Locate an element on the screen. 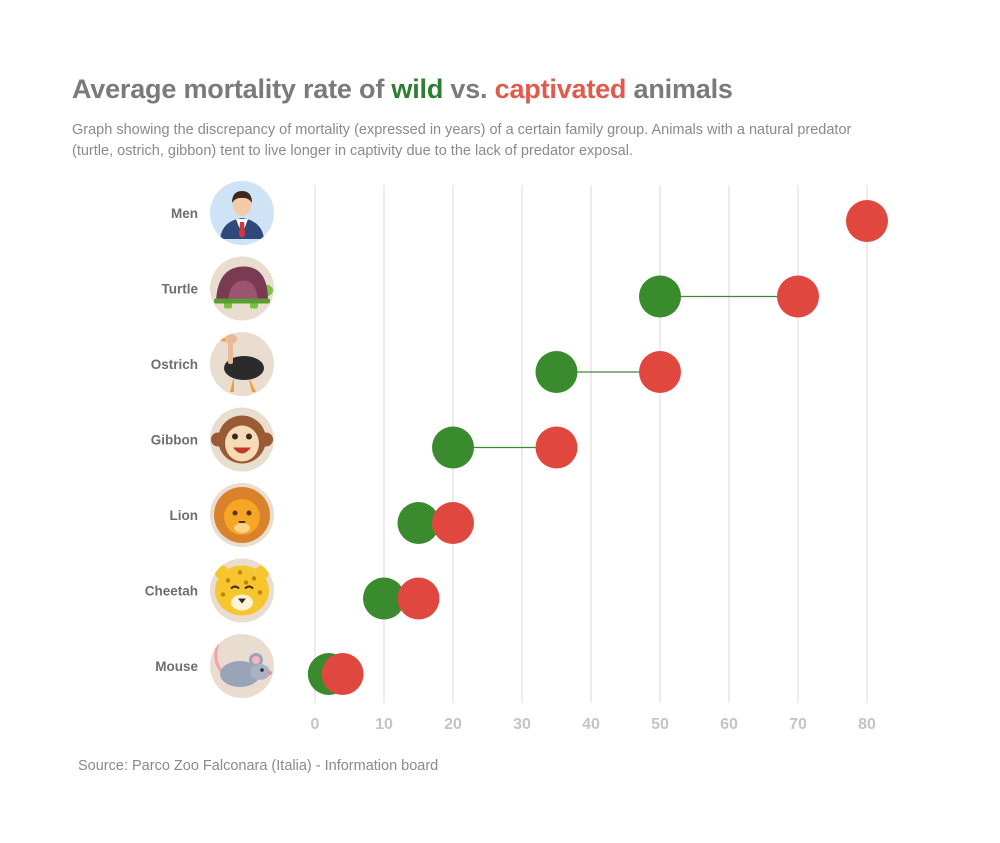 This screenshot has height=843, width=1000. title-wild: wild is located at coordinates (417, 89).